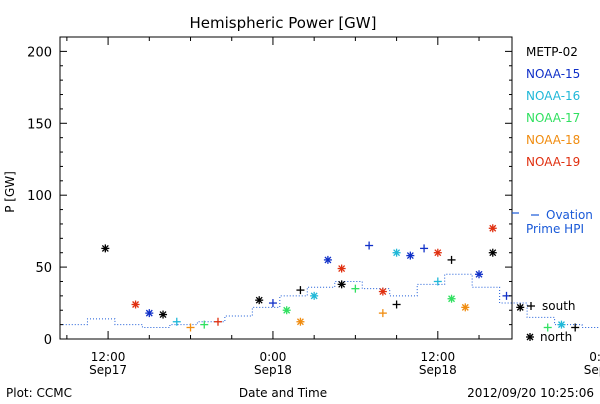  I want to click on plot-timestamp: 2012/09/20 10:25:06, so click(530, 393).